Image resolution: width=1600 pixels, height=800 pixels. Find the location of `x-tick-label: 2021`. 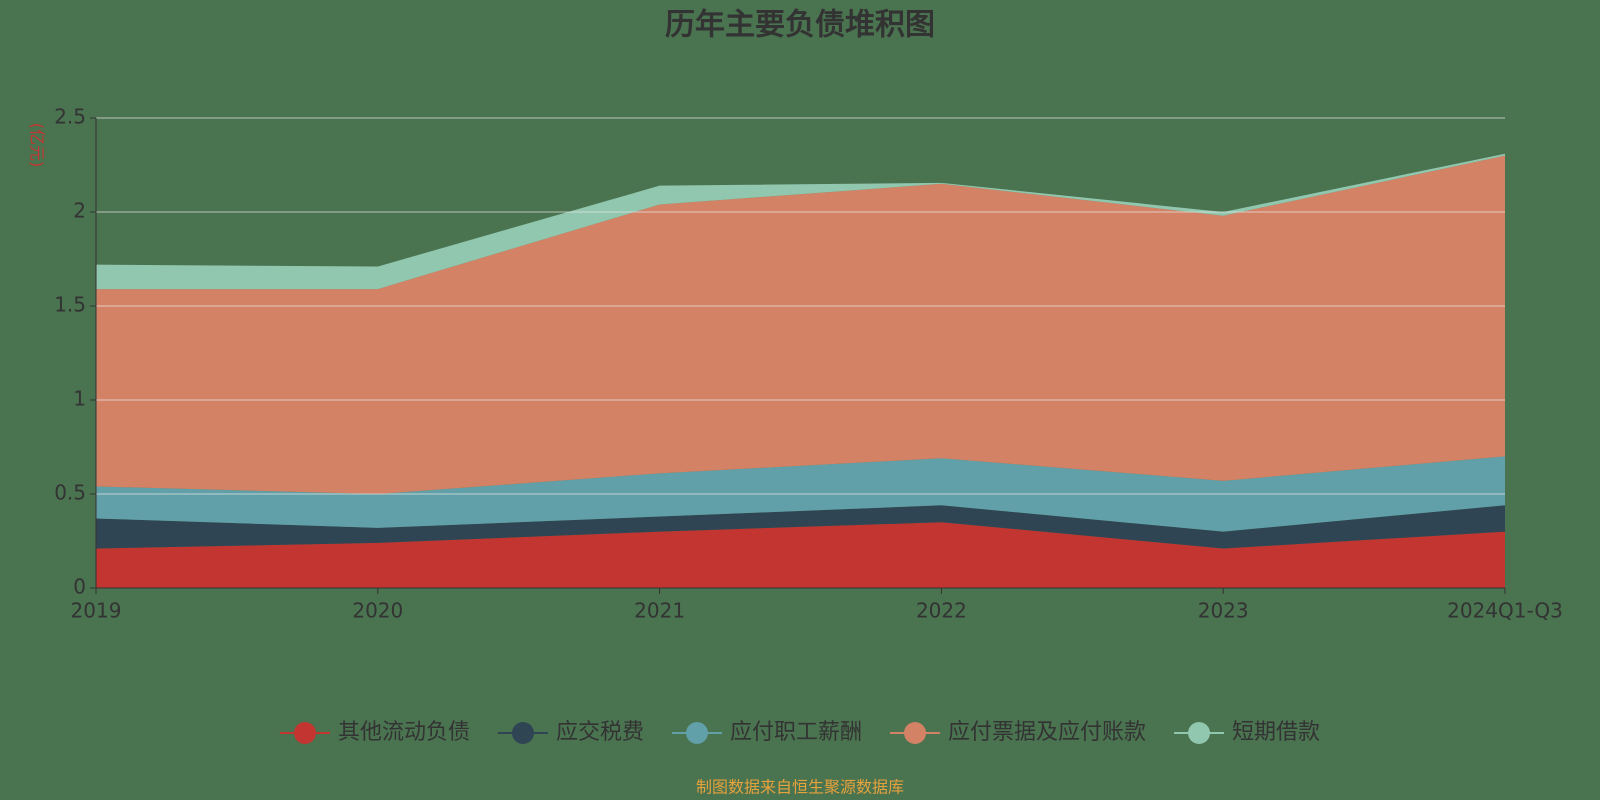

x-tick-label: 2021 is located at coordinates (659, 611).